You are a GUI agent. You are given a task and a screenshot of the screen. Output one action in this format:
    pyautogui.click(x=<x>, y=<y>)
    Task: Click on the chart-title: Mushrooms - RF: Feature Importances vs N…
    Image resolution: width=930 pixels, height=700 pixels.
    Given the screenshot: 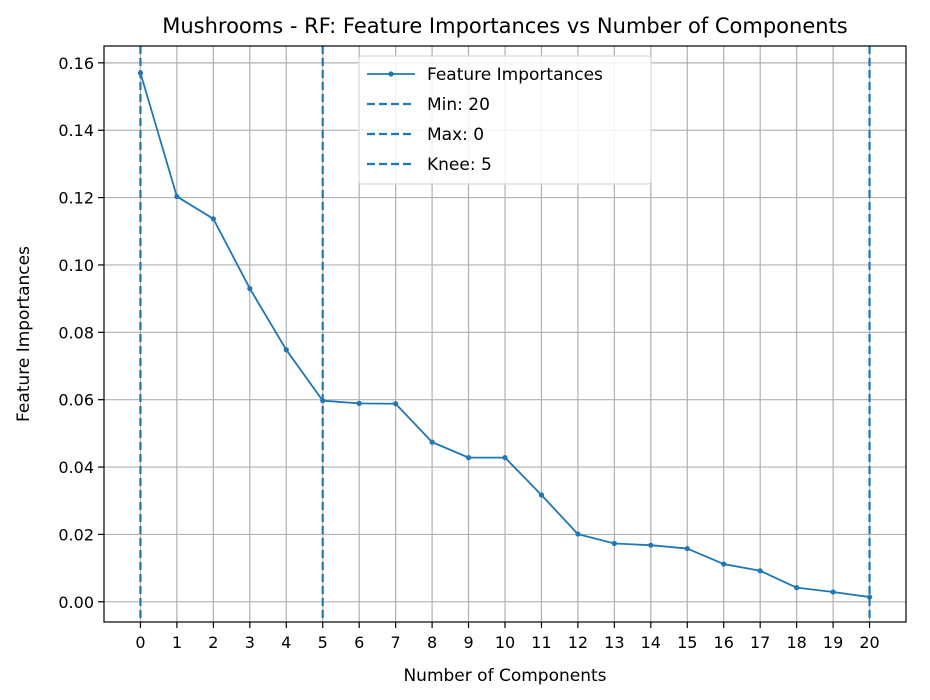 What is the action you would take?
    pyautogui.click(x=505, y=26)
    